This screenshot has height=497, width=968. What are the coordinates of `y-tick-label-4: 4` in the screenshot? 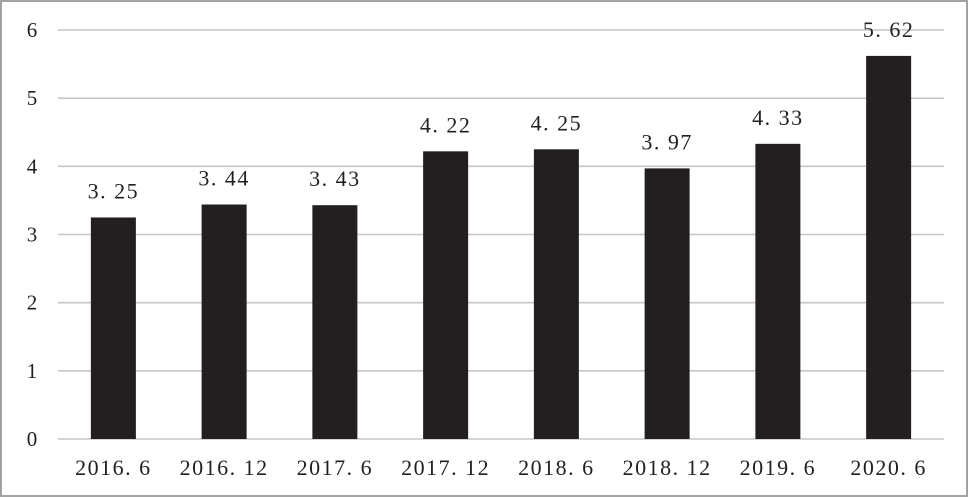 It's located at (32, 166).